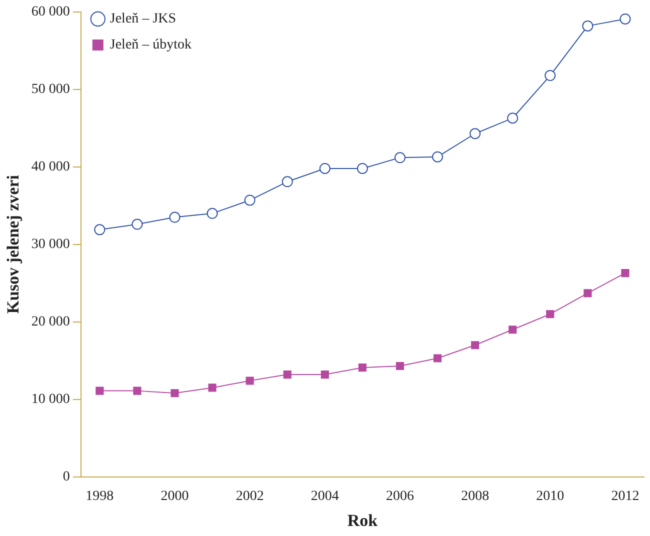 This screenshot has height=536, width=650. What do you see at coordinates (100, 496) in the screenshot?
I see `x-tick-label: 1998` at bounding box center [100, 496].